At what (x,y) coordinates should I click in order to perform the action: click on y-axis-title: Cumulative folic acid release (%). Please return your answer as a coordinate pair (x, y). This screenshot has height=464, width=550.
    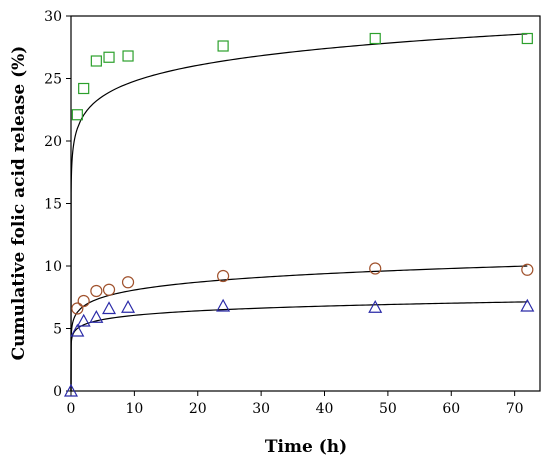
    Looking at the image, I should click on (19, 203).